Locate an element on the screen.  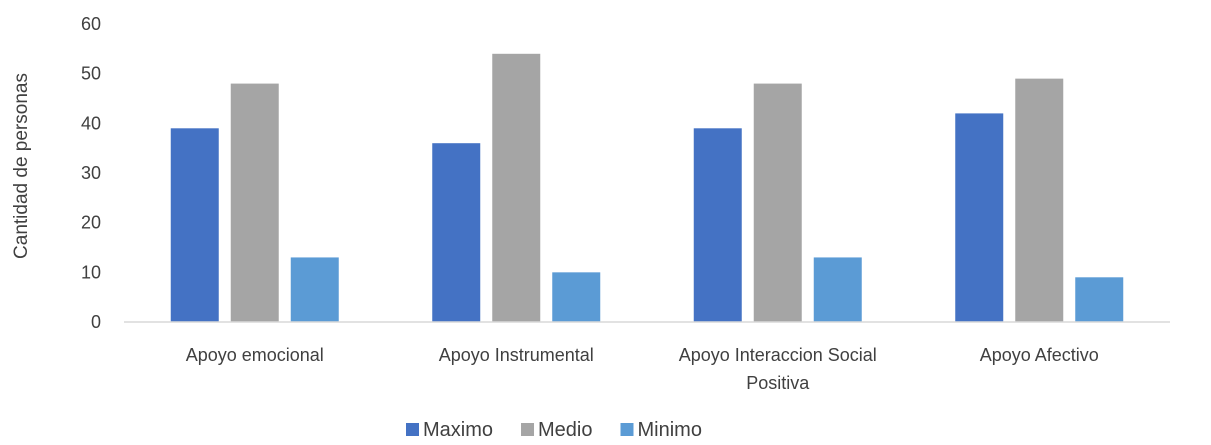
legend-label: Medio is located at coordinates (565, 430).